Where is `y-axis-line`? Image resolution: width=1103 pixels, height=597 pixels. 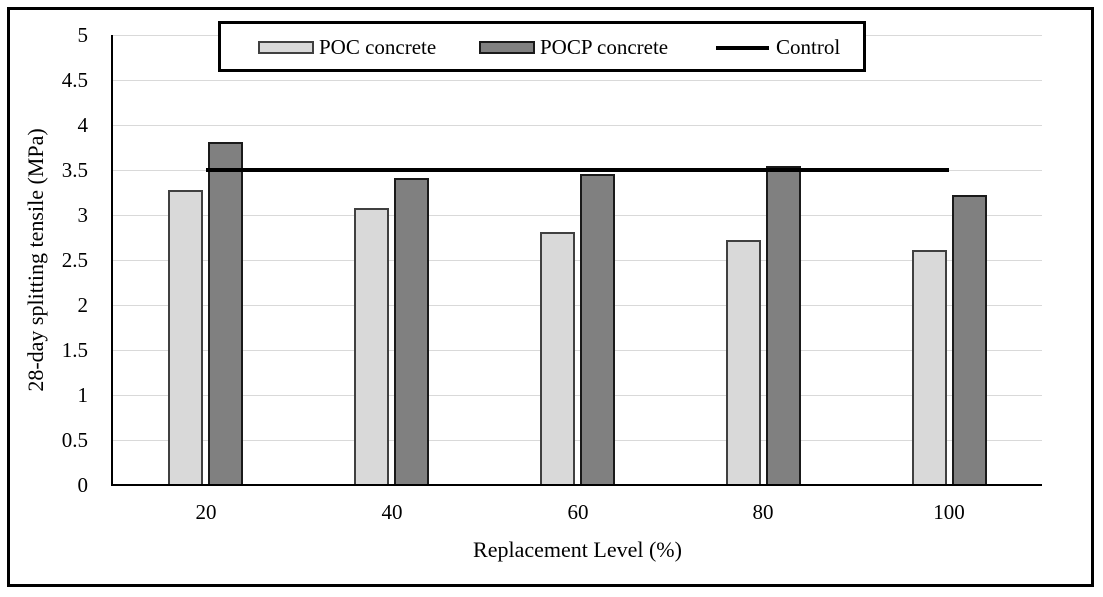
y-axis-line is located at coordinates (112, 260).